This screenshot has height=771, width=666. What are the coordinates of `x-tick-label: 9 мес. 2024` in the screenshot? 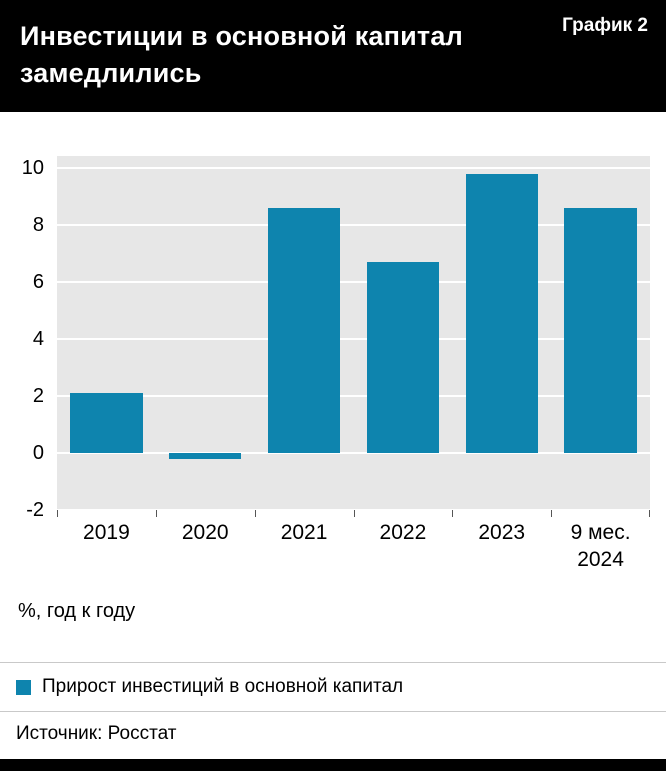 It's located at (600, 546).